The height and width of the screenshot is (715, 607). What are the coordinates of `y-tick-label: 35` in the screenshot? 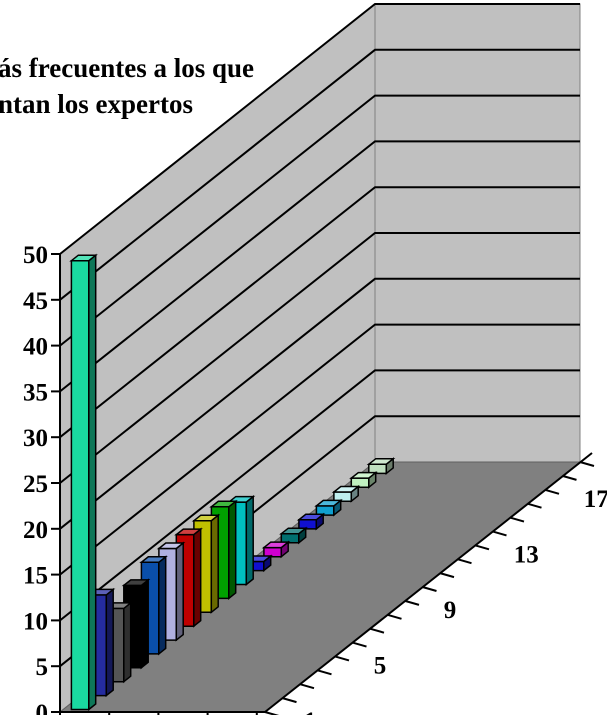 It's located at (35, 392).